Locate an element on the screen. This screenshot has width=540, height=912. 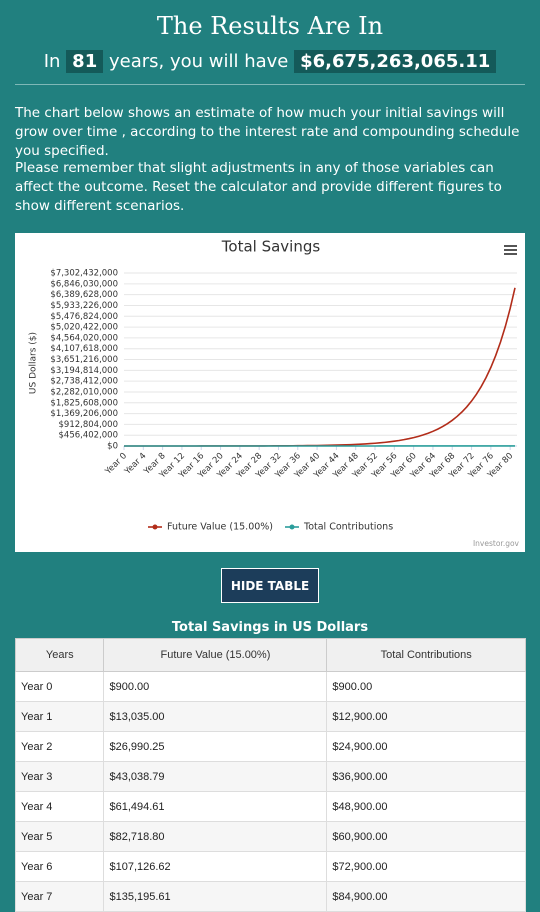
legend-label: Total Contributions is located at coordinates (348, 527).